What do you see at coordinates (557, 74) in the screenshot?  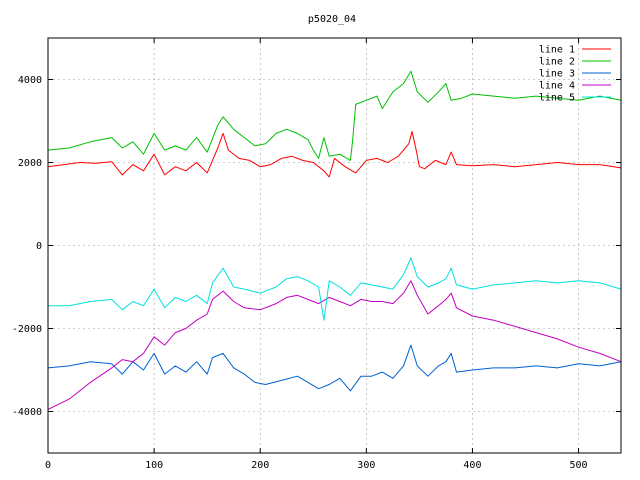 I see `legend-label-3: line 3` at bounding box center [557, 74].